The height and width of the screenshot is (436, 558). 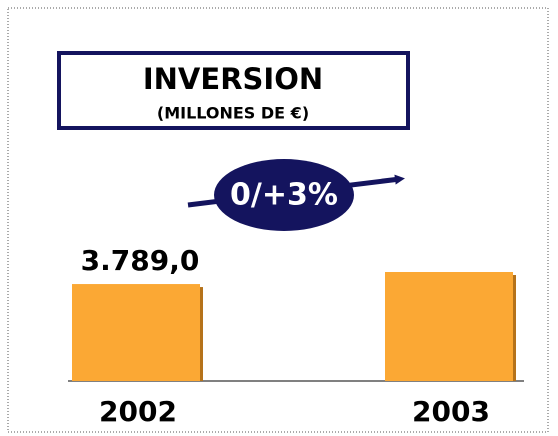 What do you see at coordinates (140, 260) in the screenshot?
I see `value-label: 3.789,0` at bounding box center [140, 260].